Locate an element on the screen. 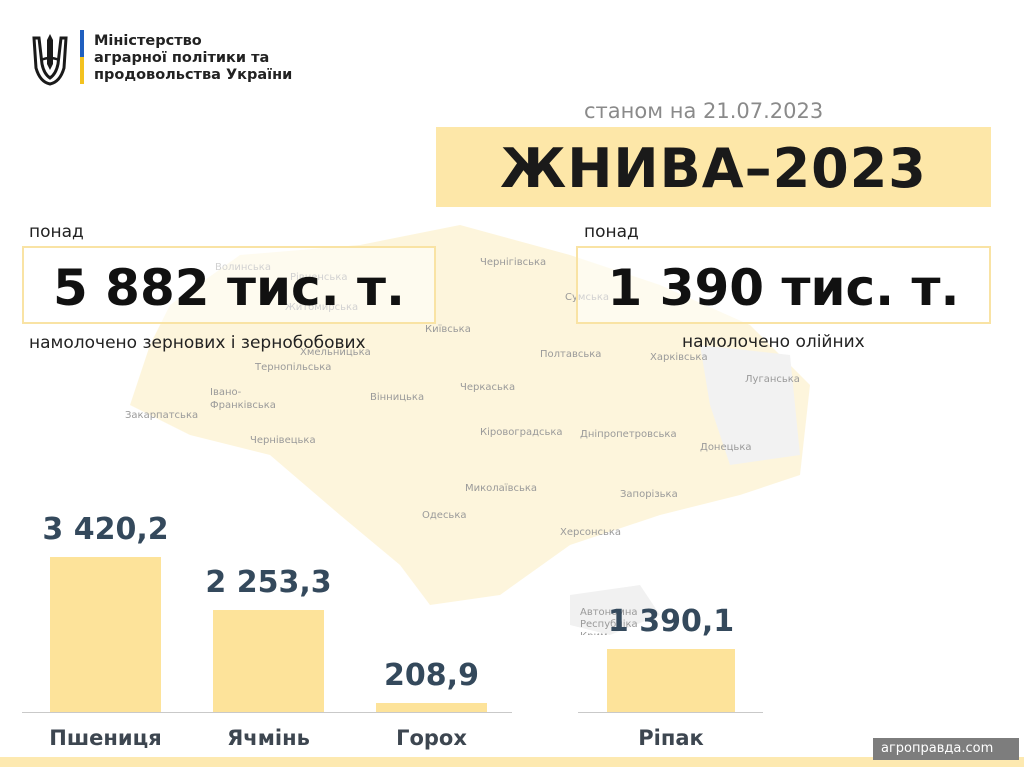  map-region-label: Одеська is located at coordinates (444, 515).